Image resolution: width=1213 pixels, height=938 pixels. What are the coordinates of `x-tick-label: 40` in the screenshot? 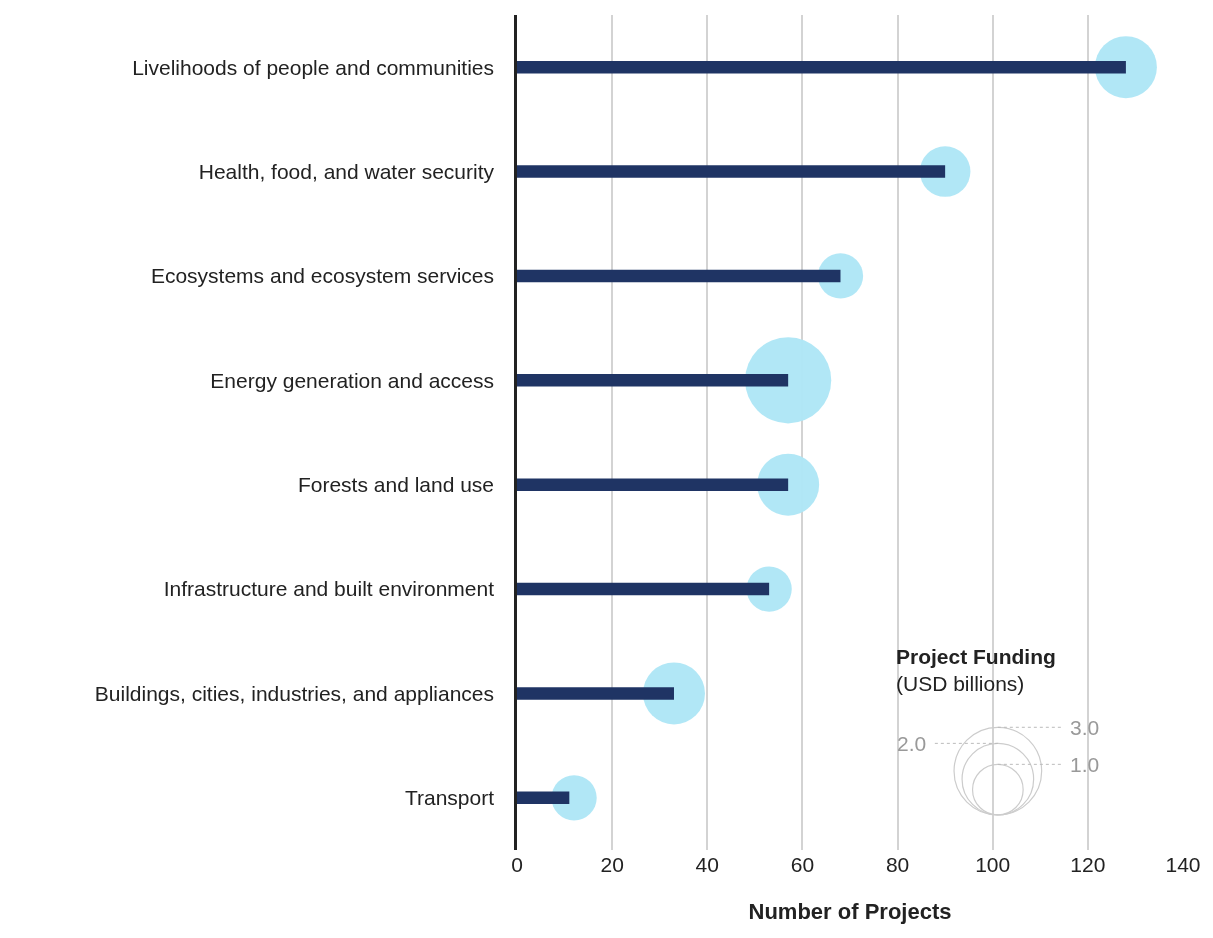 It's located at (707, 864).